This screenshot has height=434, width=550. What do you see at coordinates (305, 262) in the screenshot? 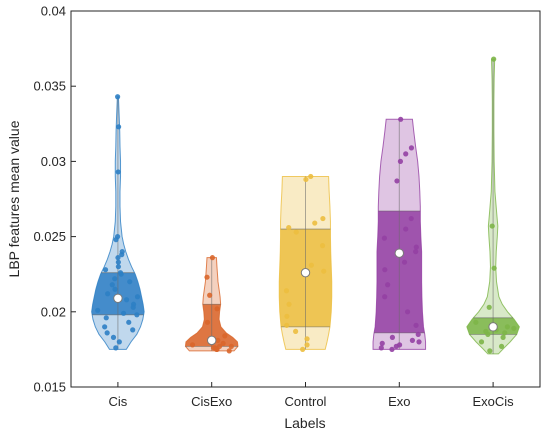
I see `violin-control` at bounding box center [305, 262].